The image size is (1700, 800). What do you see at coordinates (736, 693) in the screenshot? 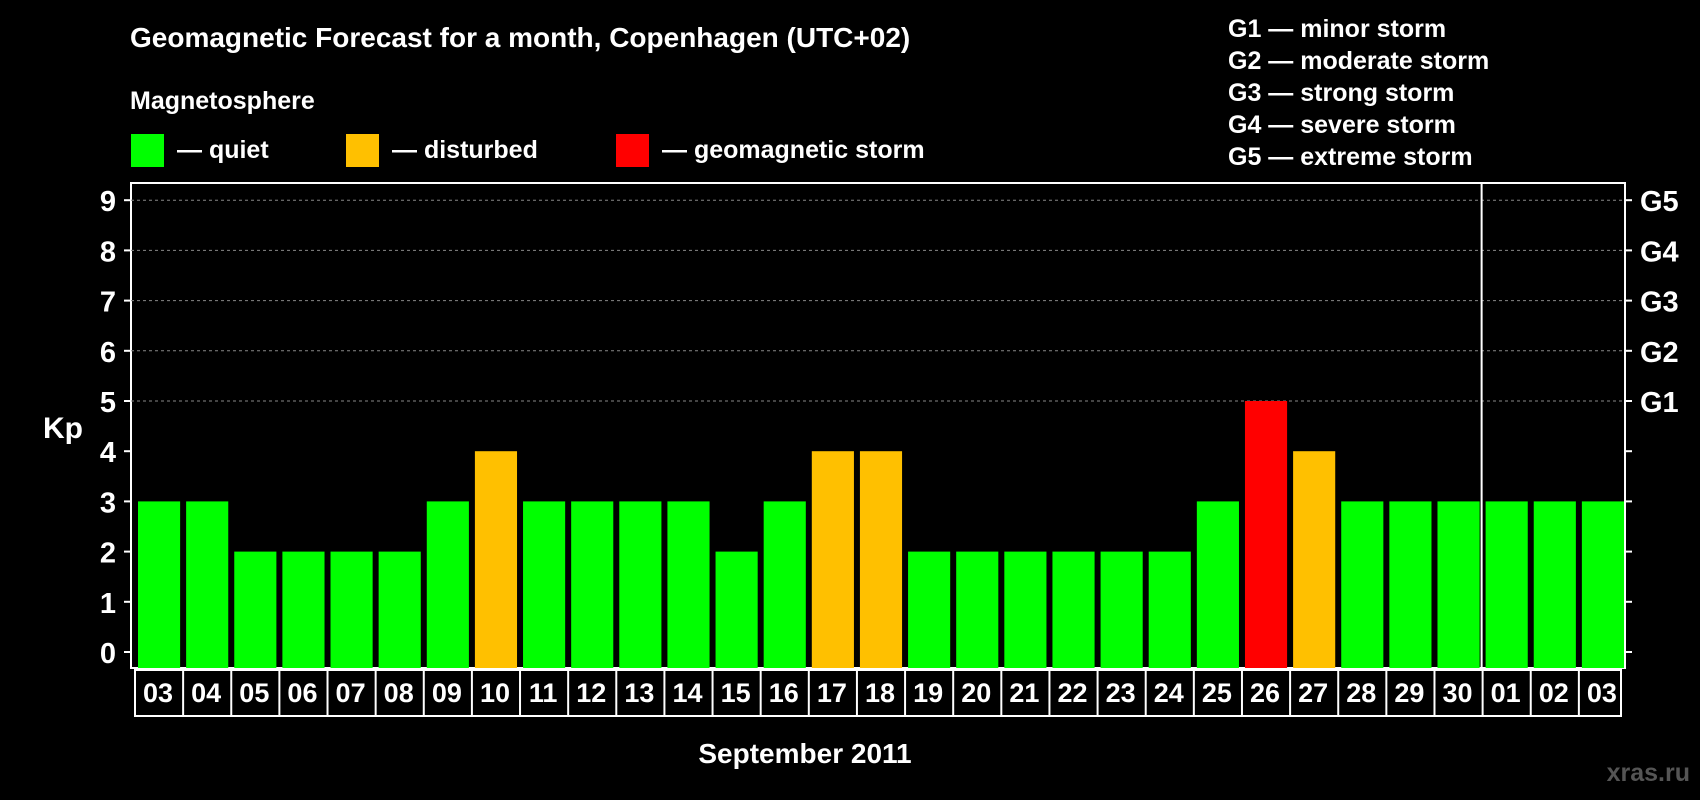
I see `x-tick-label: 15` at bounding box center [736, 693].